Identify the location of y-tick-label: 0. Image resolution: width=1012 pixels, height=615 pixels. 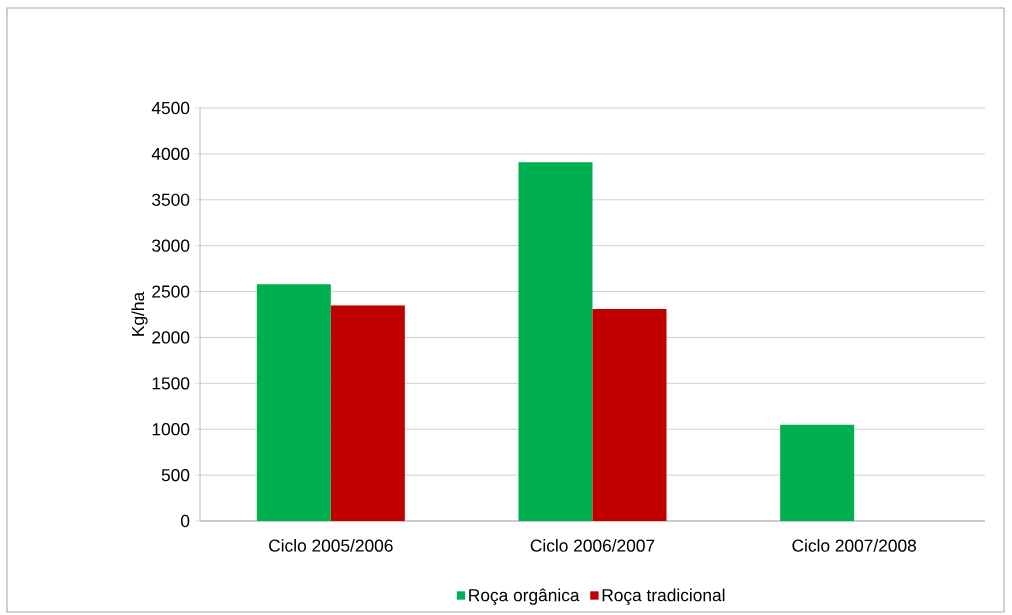
(185, 521).